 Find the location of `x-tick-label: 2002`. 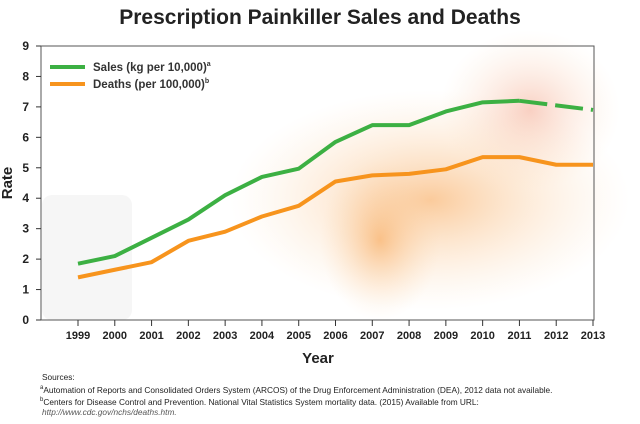

x-tick-label: 2002 is located at coordinates (188, 336).